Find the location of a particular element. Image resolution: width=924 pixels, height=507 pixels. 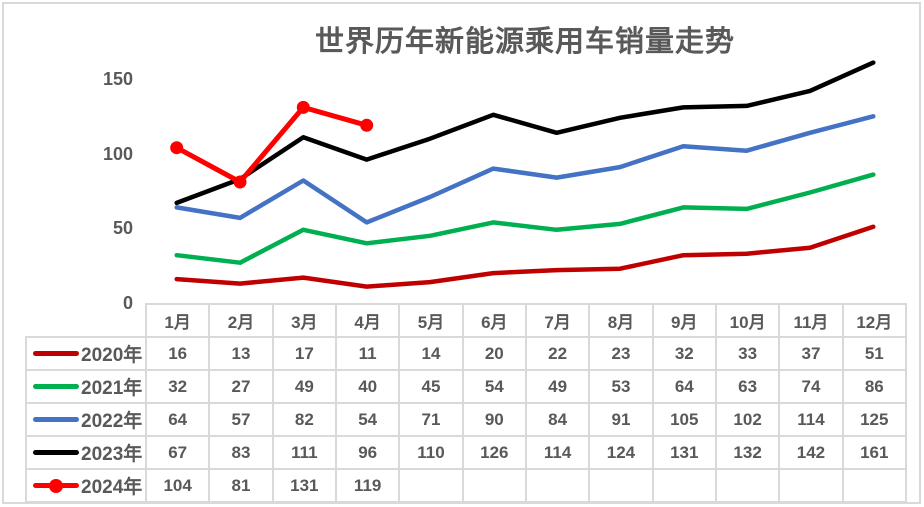

value-cell: 63 is located at coordinates (747, 386).